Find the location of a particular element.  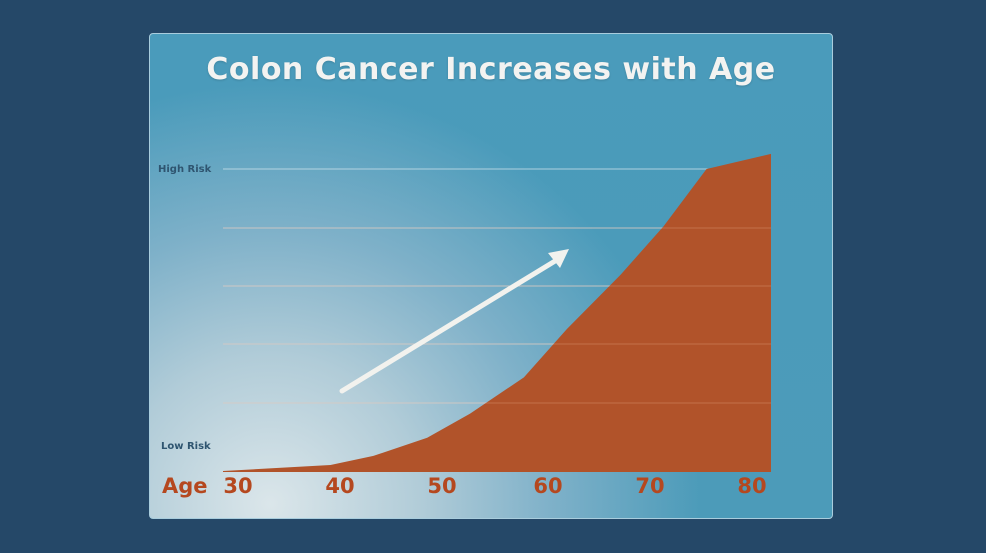

x-tick-label: 70 is located at coordinates (649, 486).